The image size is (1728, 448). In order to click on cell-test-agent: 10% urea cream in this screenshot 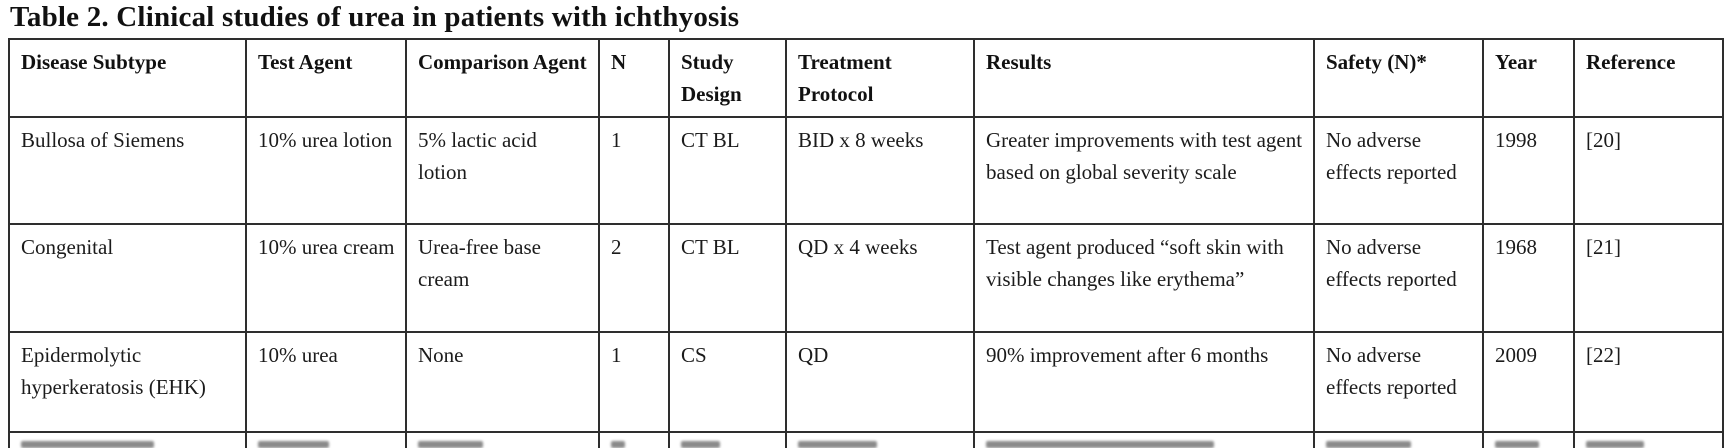, I will do `click(326, 278)`.